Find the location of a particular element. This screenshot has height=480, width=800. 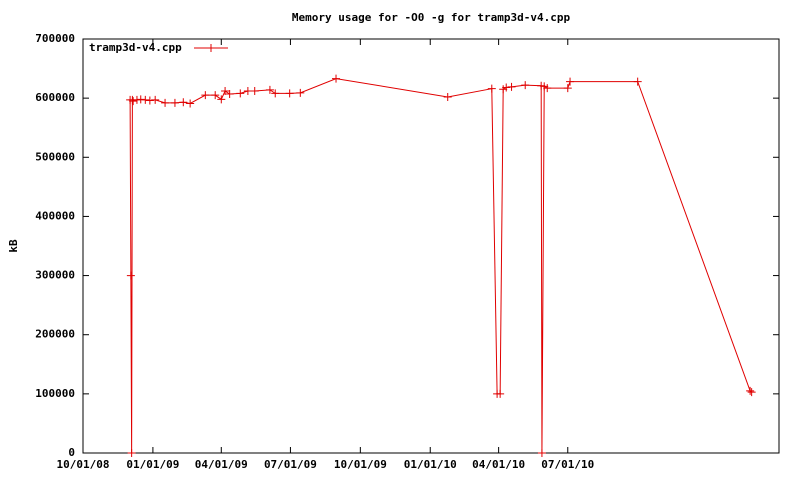

legend-label: tramp3d-v4.cpp is located at coordinates (135, 47).